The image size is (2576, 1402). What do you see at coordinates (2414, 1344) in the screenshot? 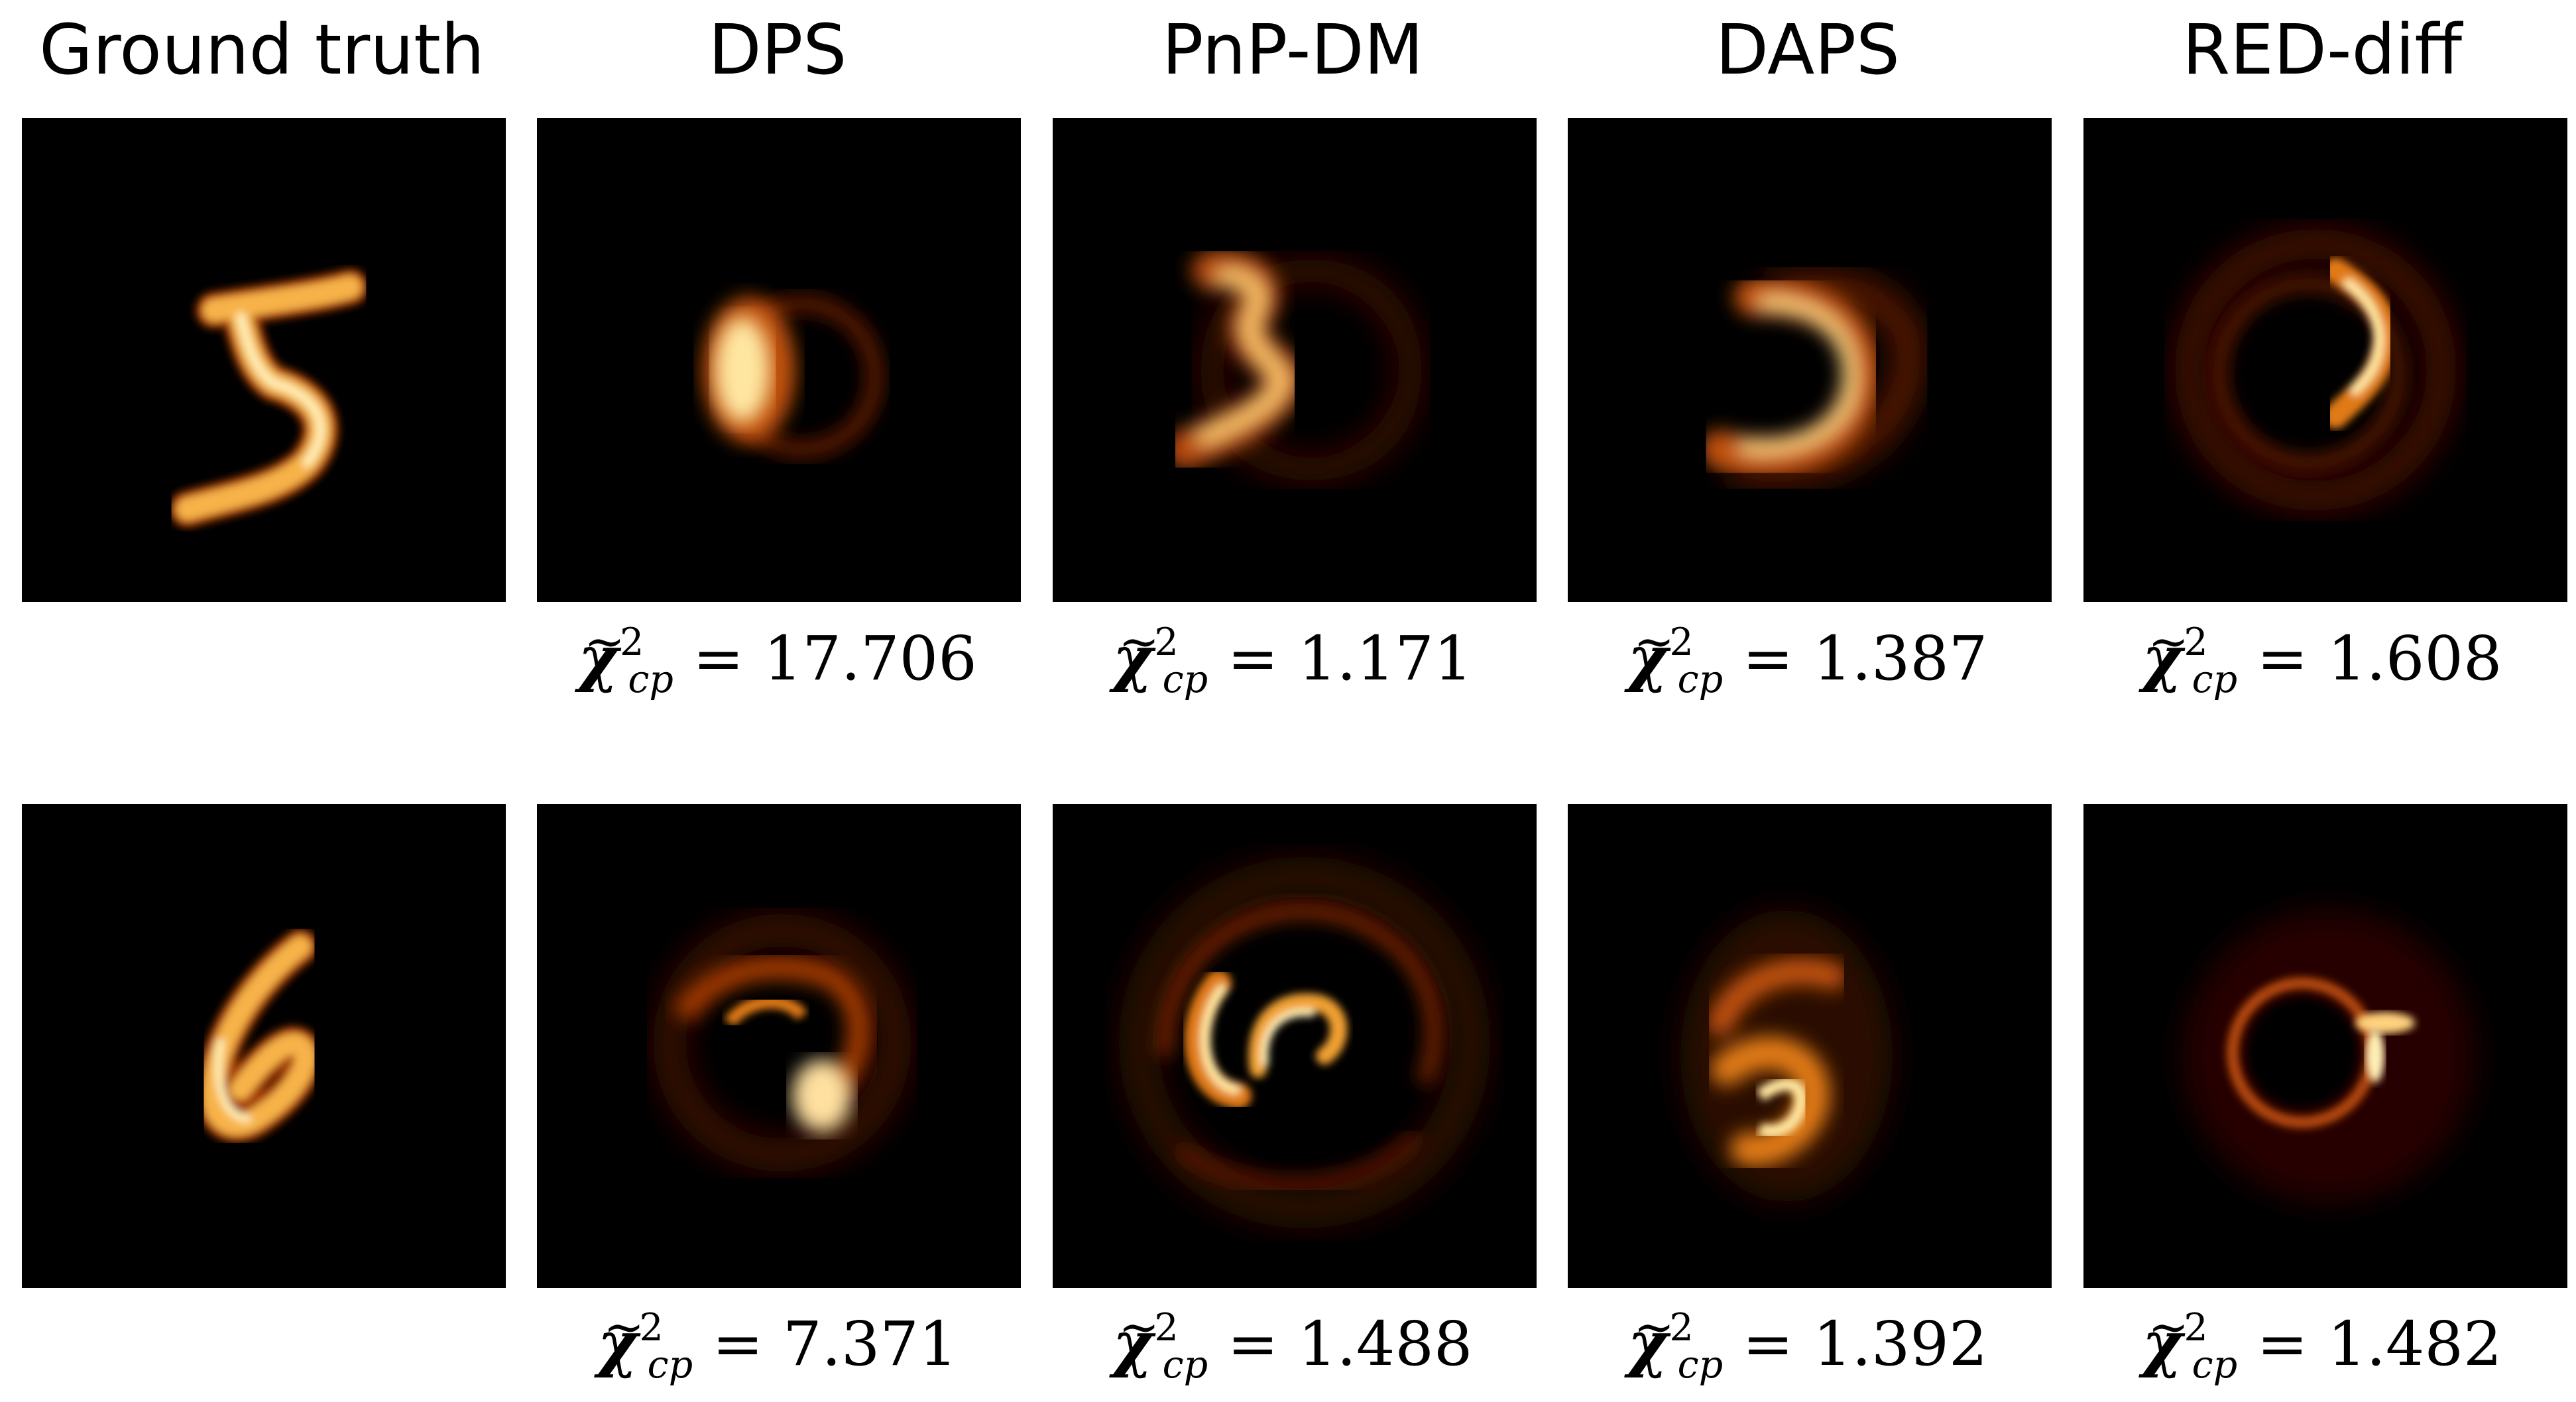
I see `metric-value: 1.482` at bounding box center [2414, 1344].